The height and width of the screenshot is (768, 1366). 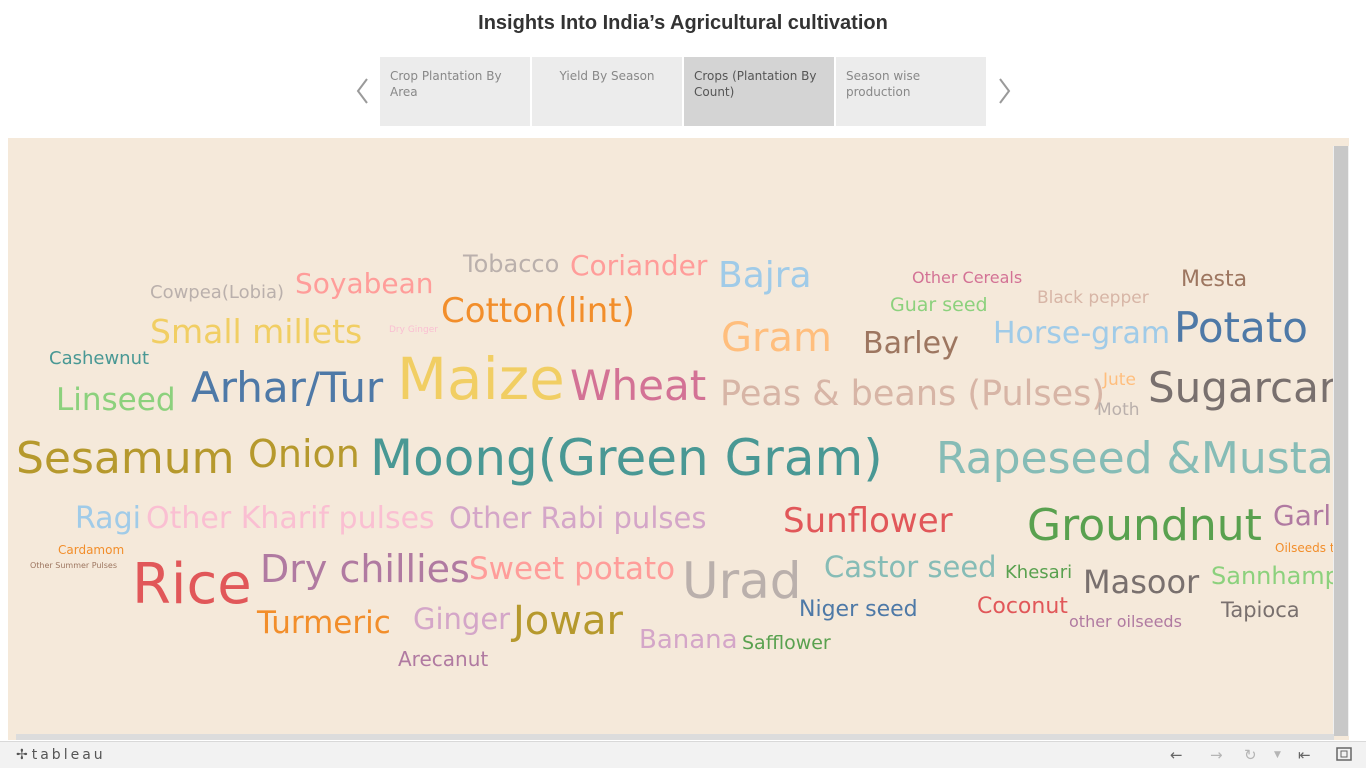 What do you see at coordinates (1216, 755) in the screenshot?
I see `redo-icon: →` at bounding box center [1216, 755].